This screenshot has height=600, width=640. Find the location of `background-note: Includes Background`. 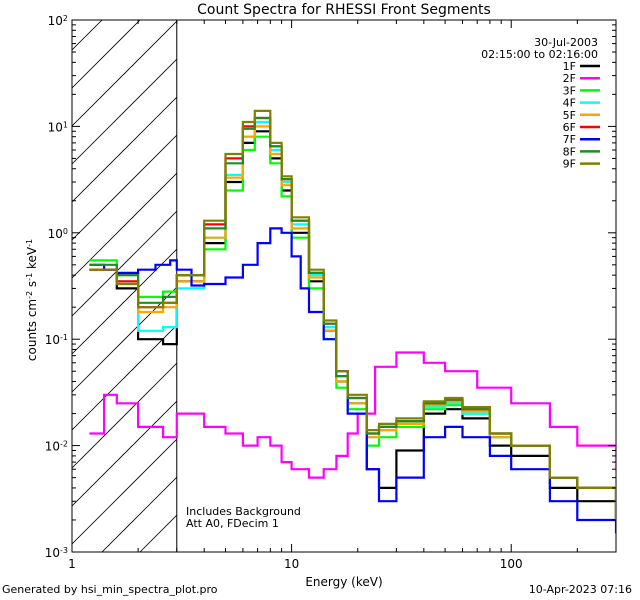

background-note: Includes Background is located at coordinates (243, 511).